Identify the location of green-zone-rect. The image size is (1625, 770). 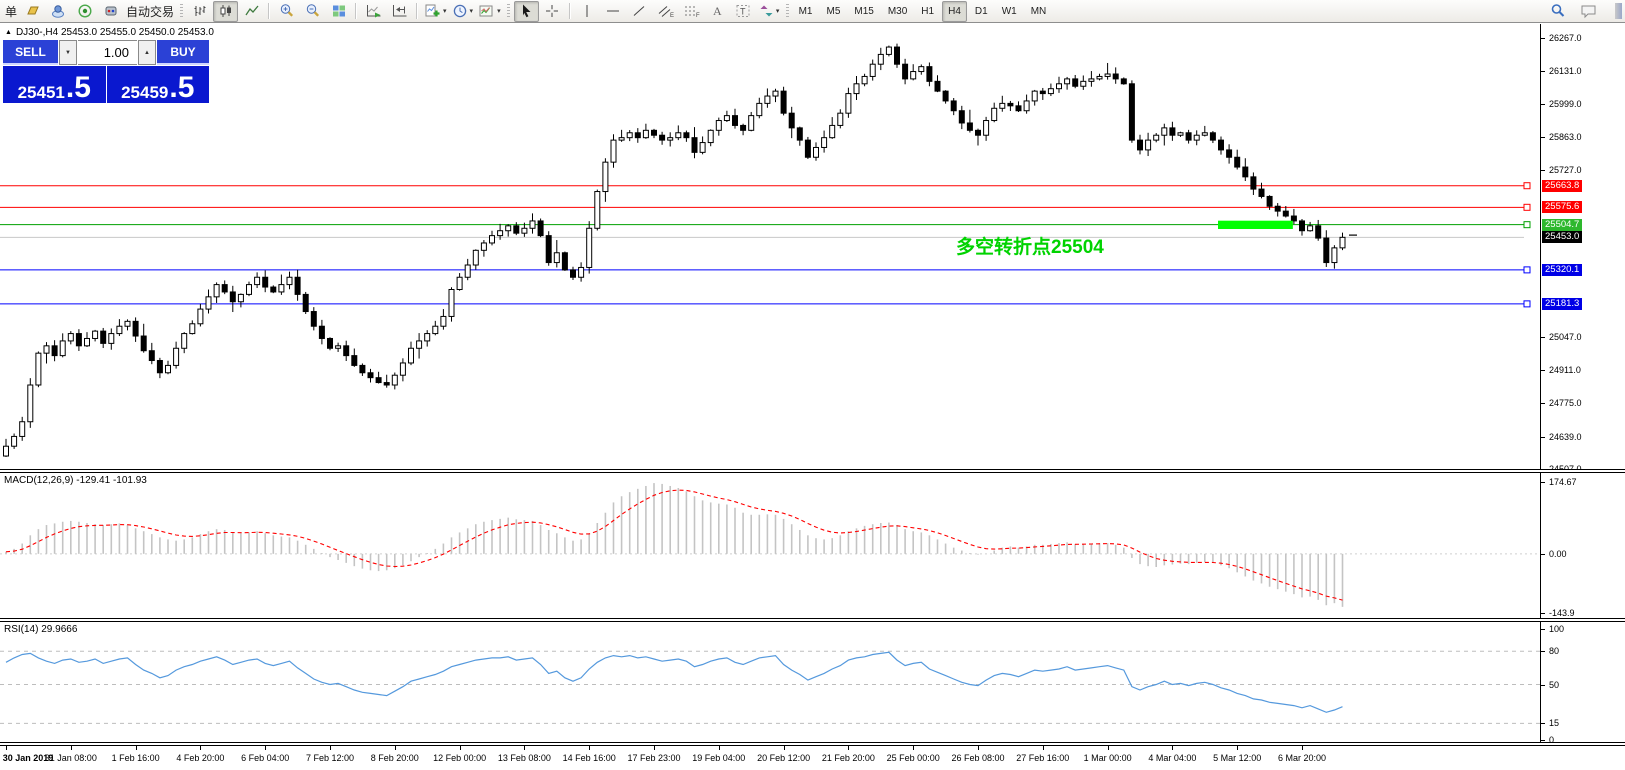
(1255, 225).